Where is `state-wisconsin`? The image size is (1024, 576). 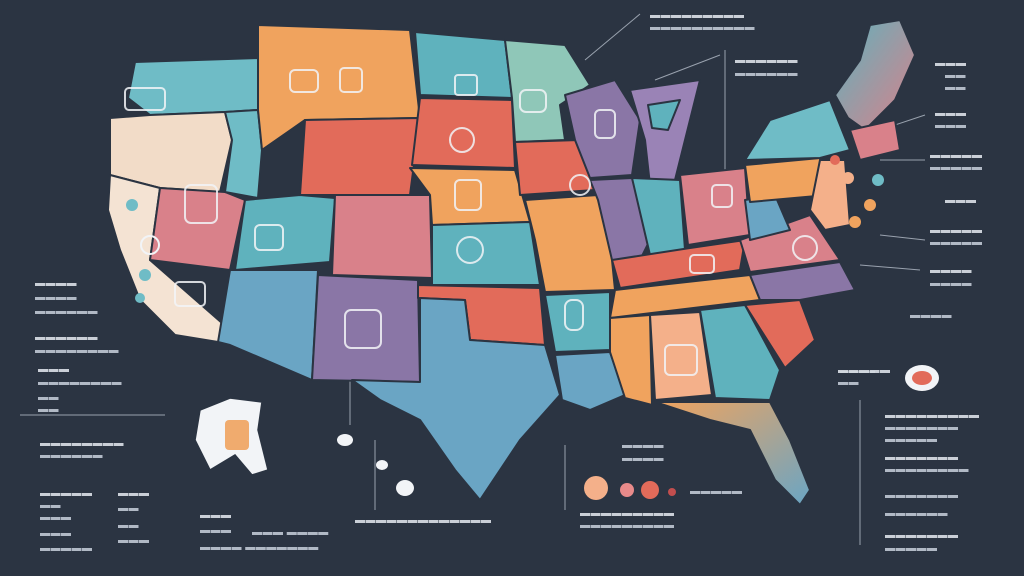 state-wisconsin is located at coordinates (602, 129).